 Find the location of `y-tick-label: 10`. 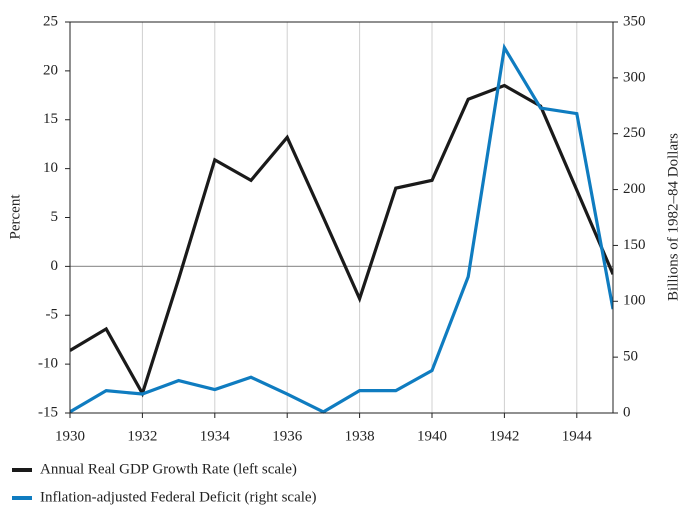

y-tick-label: 10 is located at coordinates (50, 168).